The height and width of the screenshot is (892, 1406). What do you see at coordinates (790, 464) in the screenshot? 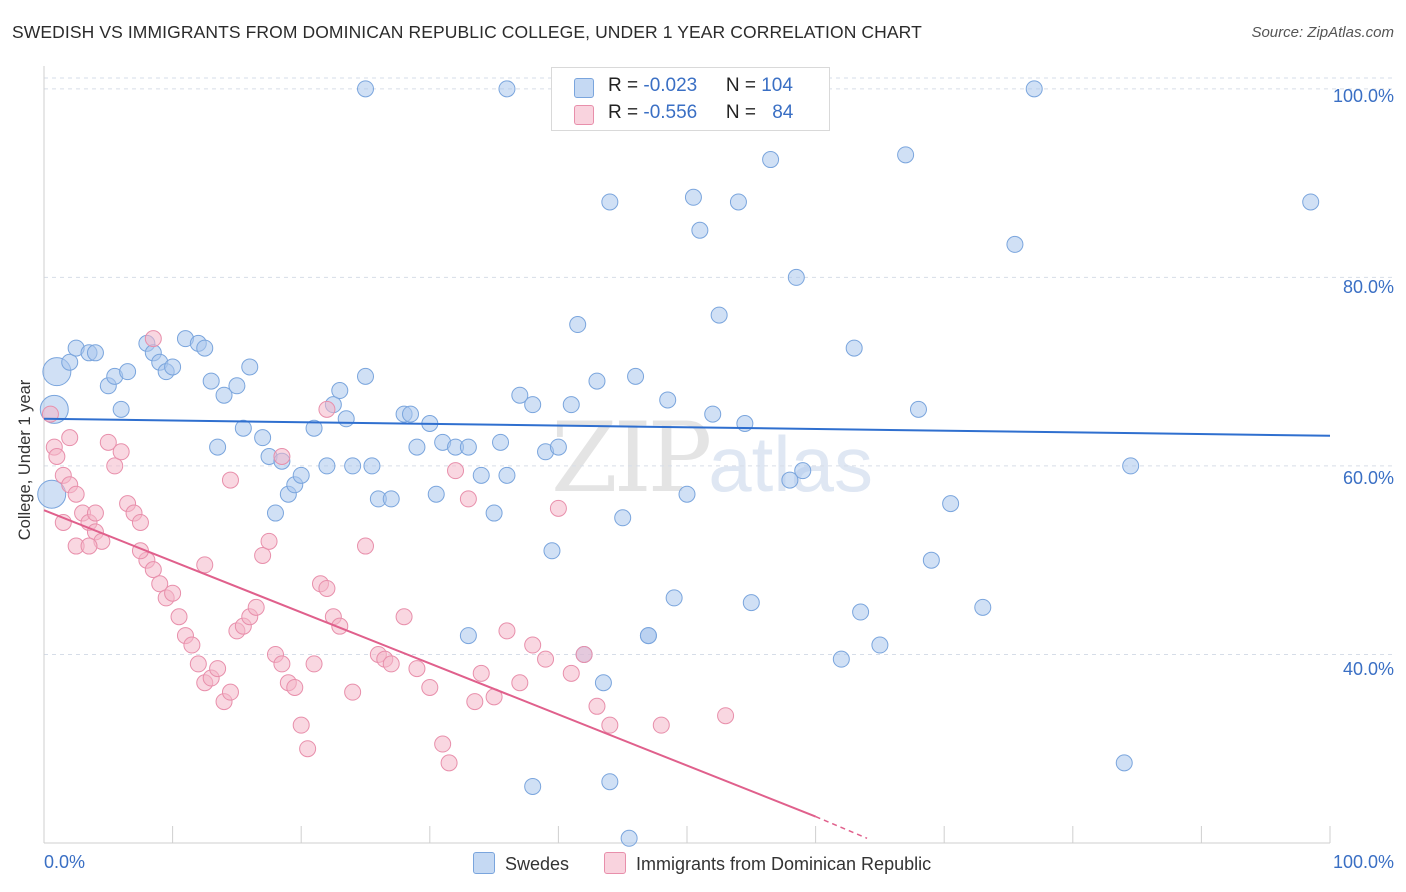
I see `watermark-atlas: atlas` at bounding box center [790, 464].